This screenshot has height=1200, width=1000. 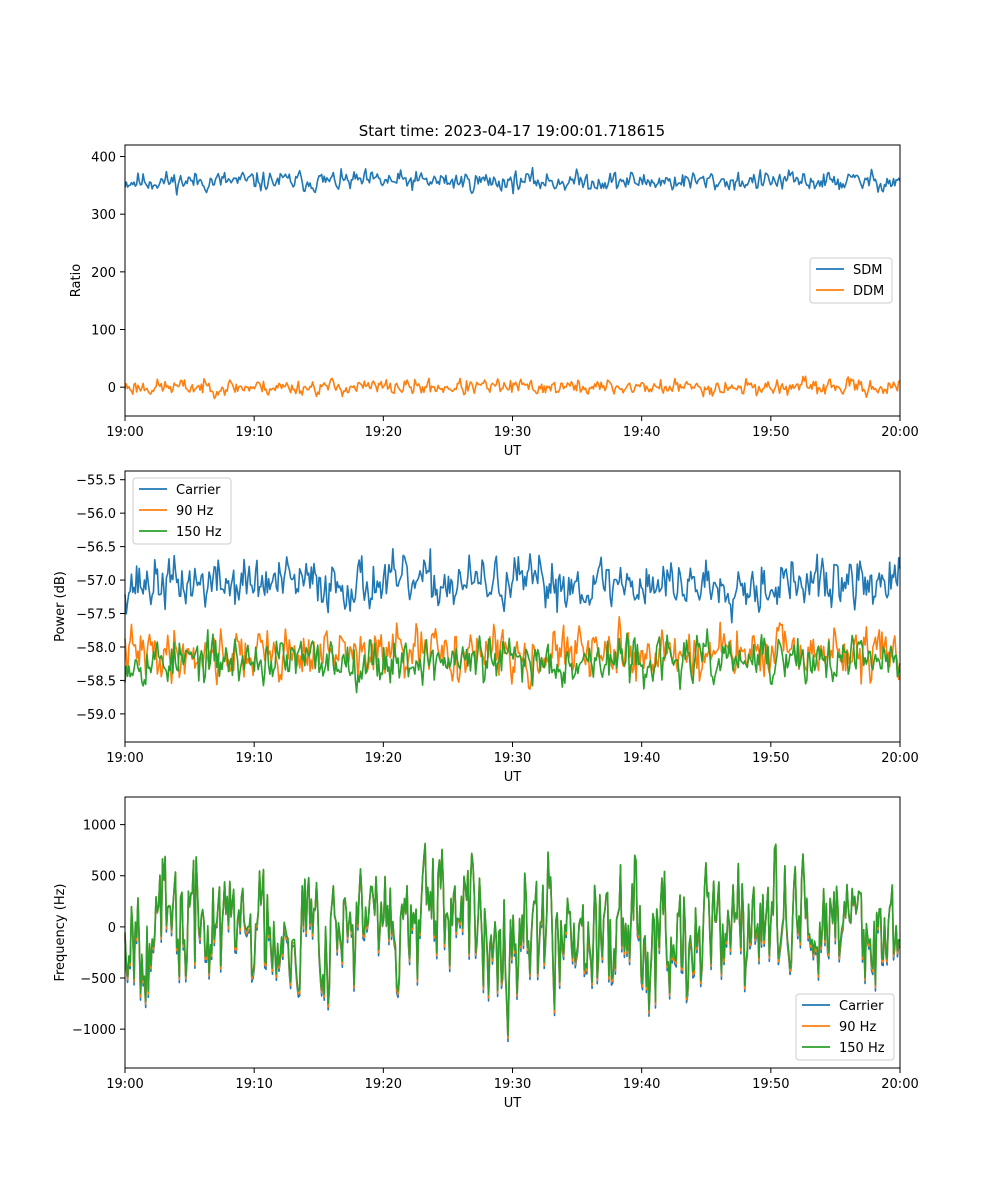 What do you see at coordinates (512, 585) in the screenshot?
I see `series-line-carrier` at bounding box center [512, 585].